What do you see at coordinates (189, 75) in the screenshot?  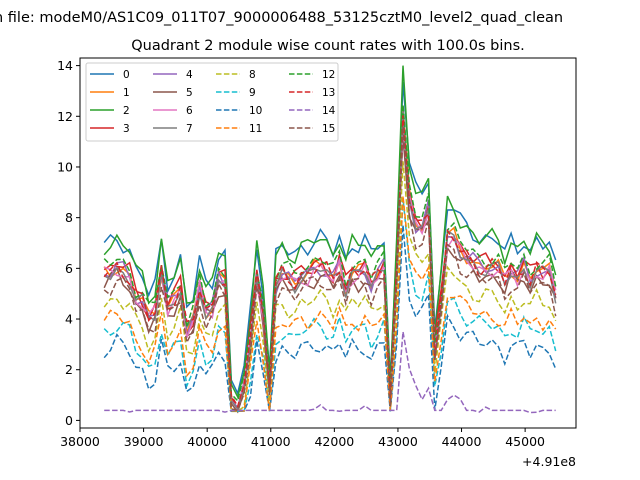 I see `legend-label-4: 4` at bounding box center [189, 75].